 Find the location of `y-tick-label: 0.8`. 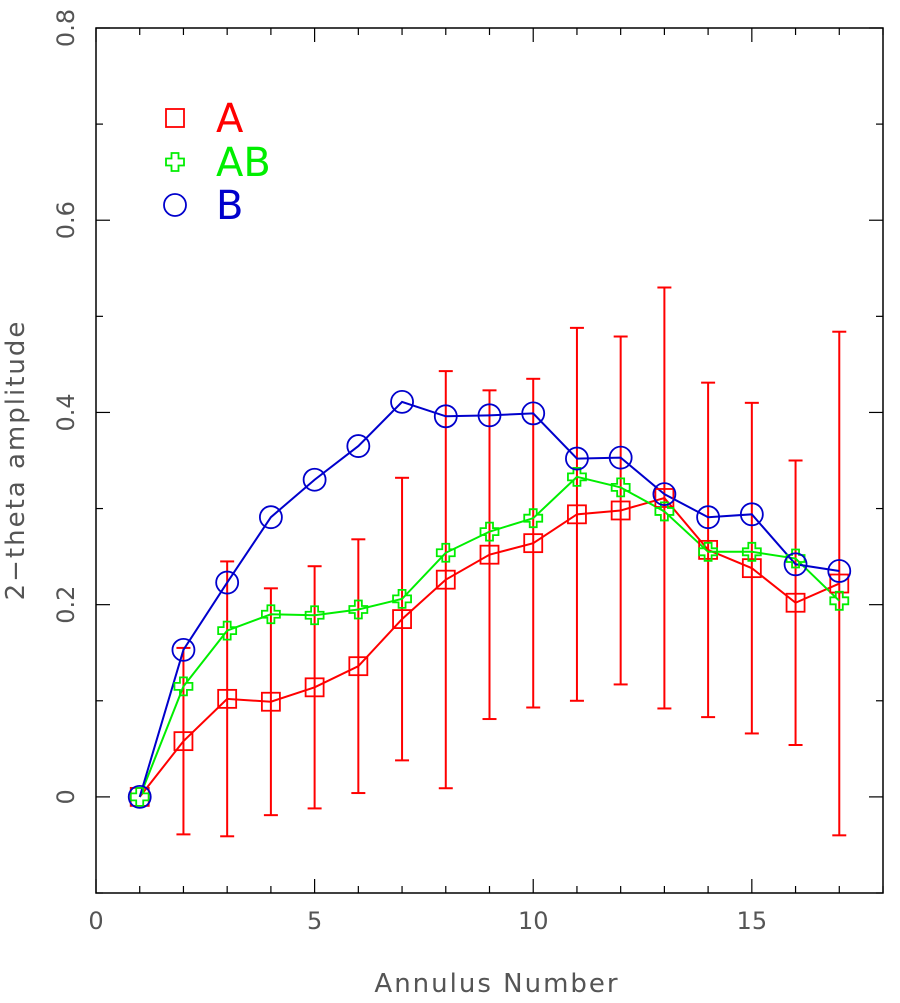

y-tick-label: 0.8 is located at coordinates (66, 28).